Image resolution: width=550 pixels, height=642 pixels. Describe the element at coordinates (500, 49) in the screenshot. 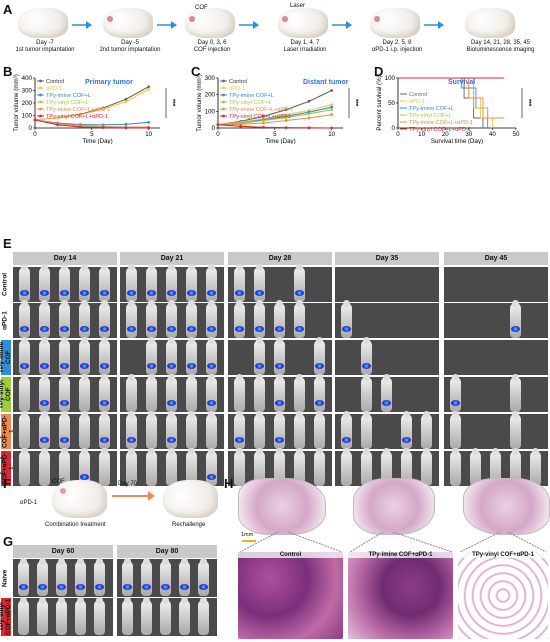

I see `timeline-event: Bioluminescence imaging` at that location.